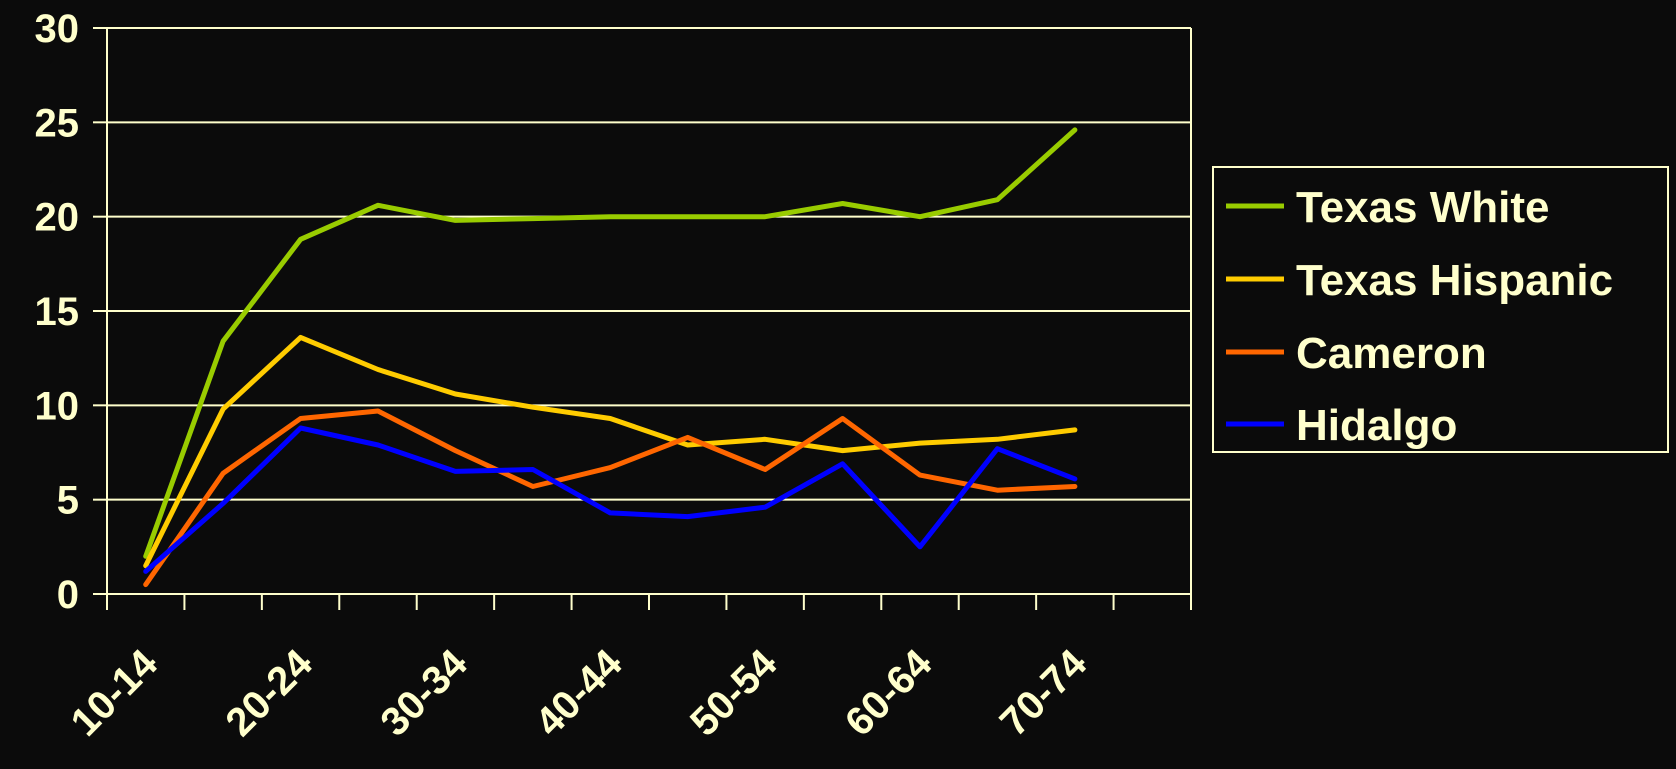  I want to click on y-tick-label-30: 30, so click(57, 29).